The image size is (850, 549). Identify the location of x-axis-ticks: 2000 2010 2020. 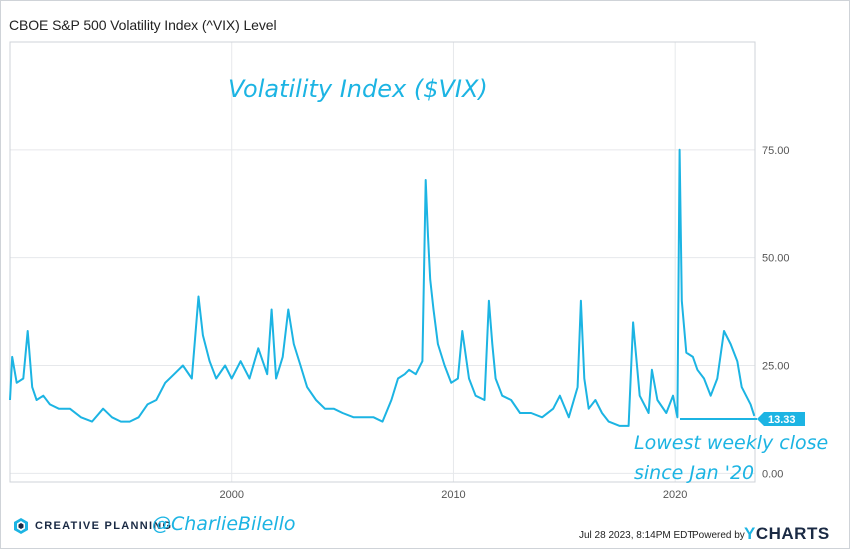
(453, 495).